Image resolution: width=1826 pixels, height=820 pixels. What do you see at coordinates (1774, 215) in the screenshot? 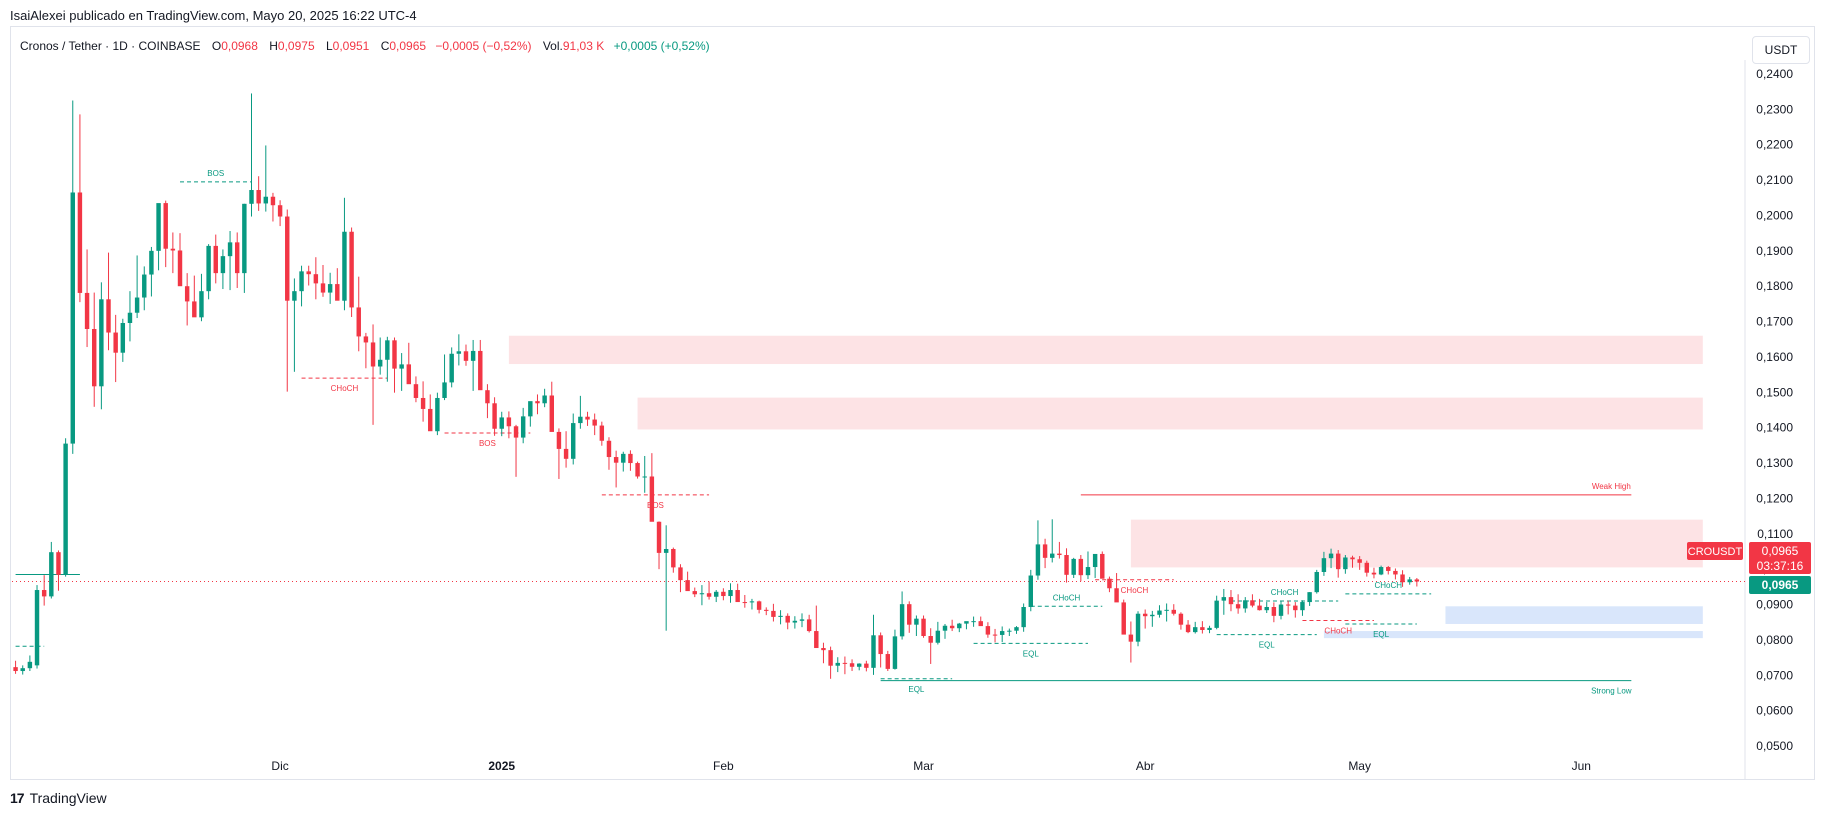
I see `y-tick-label: 0,2000` at bounding box center [1774, 215].